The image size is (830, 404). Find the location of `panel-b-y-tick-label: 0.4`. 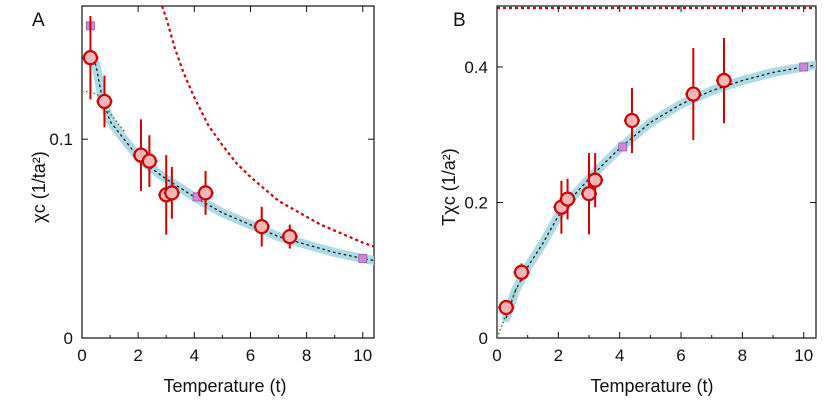

panel-b-y-tick-label: 0.4 is located at coordinates (476, 67).